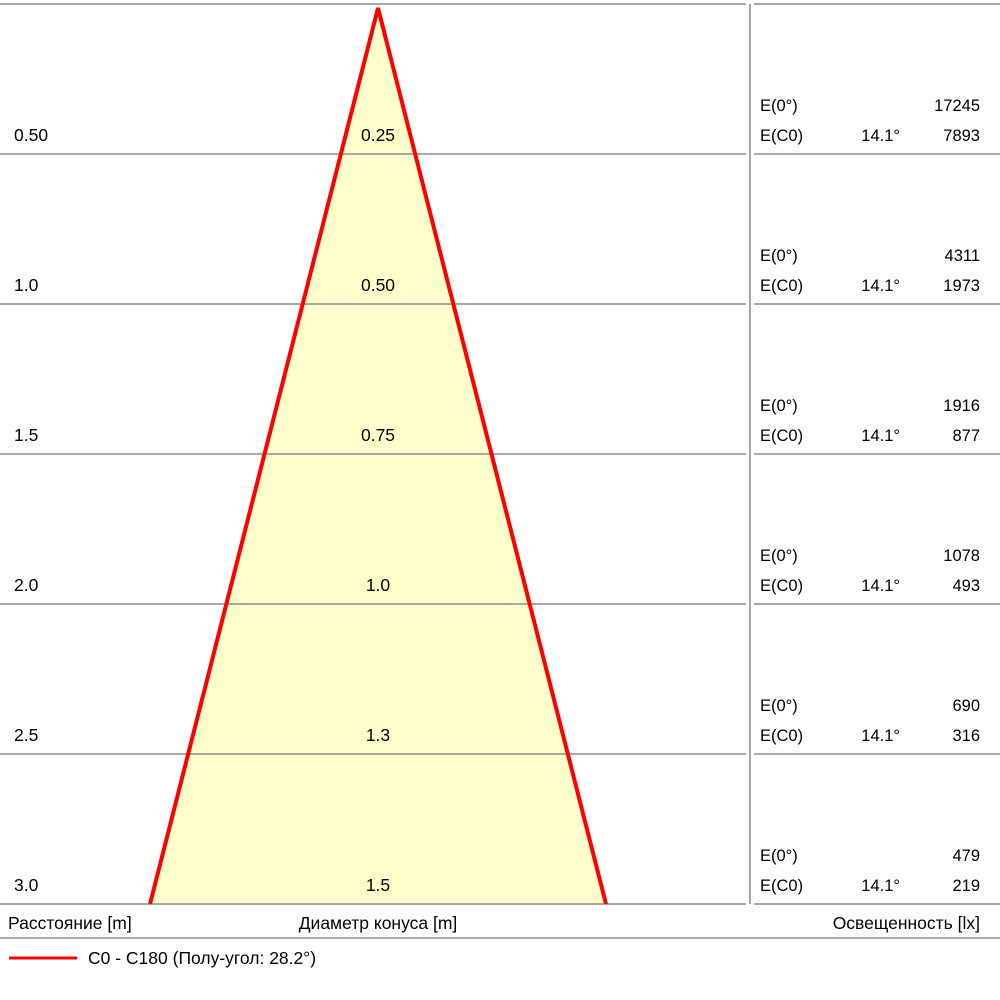 Image resolution: width=1000 pixels, height=1000 pixels. Describe the element at coordinates (906, 923) in the screenshot. I see `illuminance-axis-label: Освещенность [lx]` at that location.